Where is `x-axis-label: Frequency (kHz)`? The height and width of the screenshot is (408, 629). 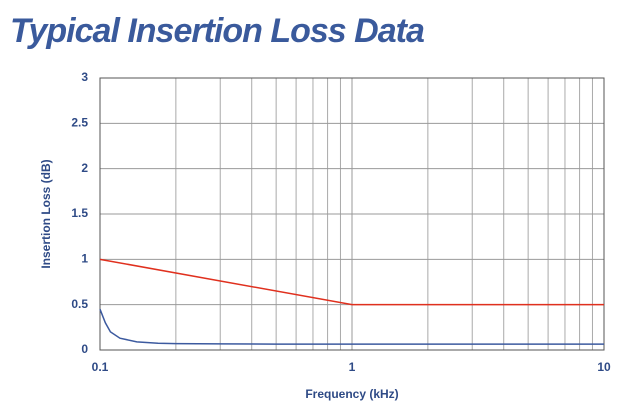
x-axis-label: Frequency (kHz) is located at coordinates (351, 394).